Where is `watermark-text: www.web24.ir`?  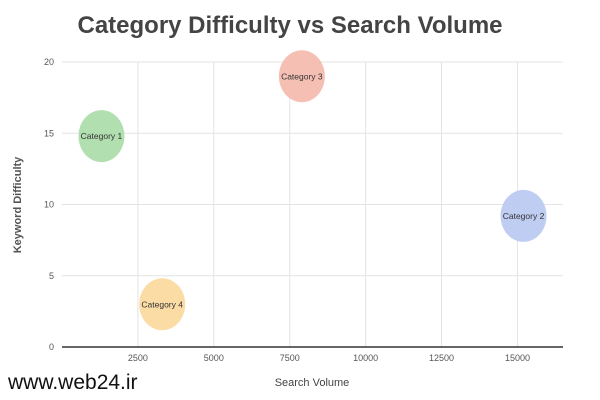 watermark-text: www.web24.ir is located at coordinates (73, 382).